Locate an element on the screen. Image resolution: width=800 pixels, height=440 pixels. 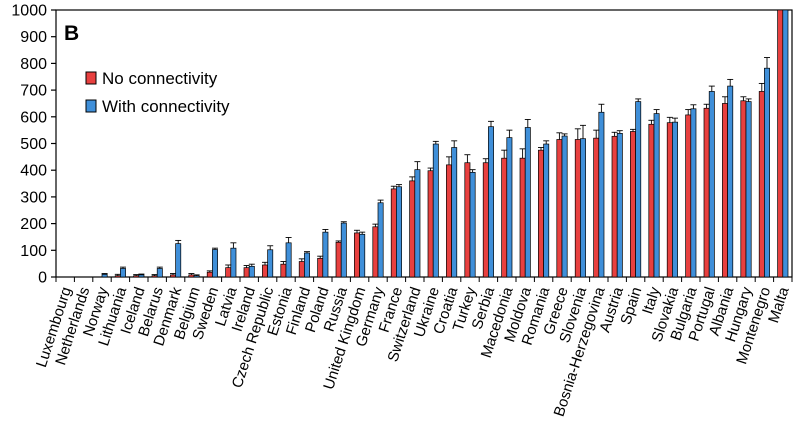
legend-swatch-no-connectivity is located at coordinates (91, 78).